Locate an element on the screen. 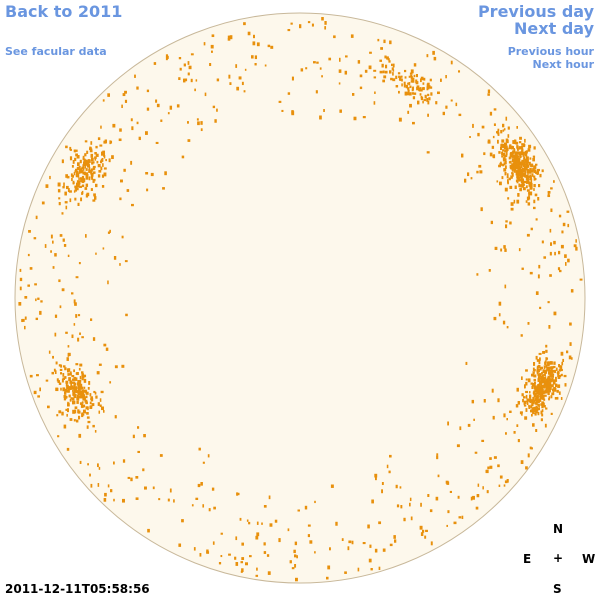  previous-day-link: Previous day is located at coordinates (535, 11).